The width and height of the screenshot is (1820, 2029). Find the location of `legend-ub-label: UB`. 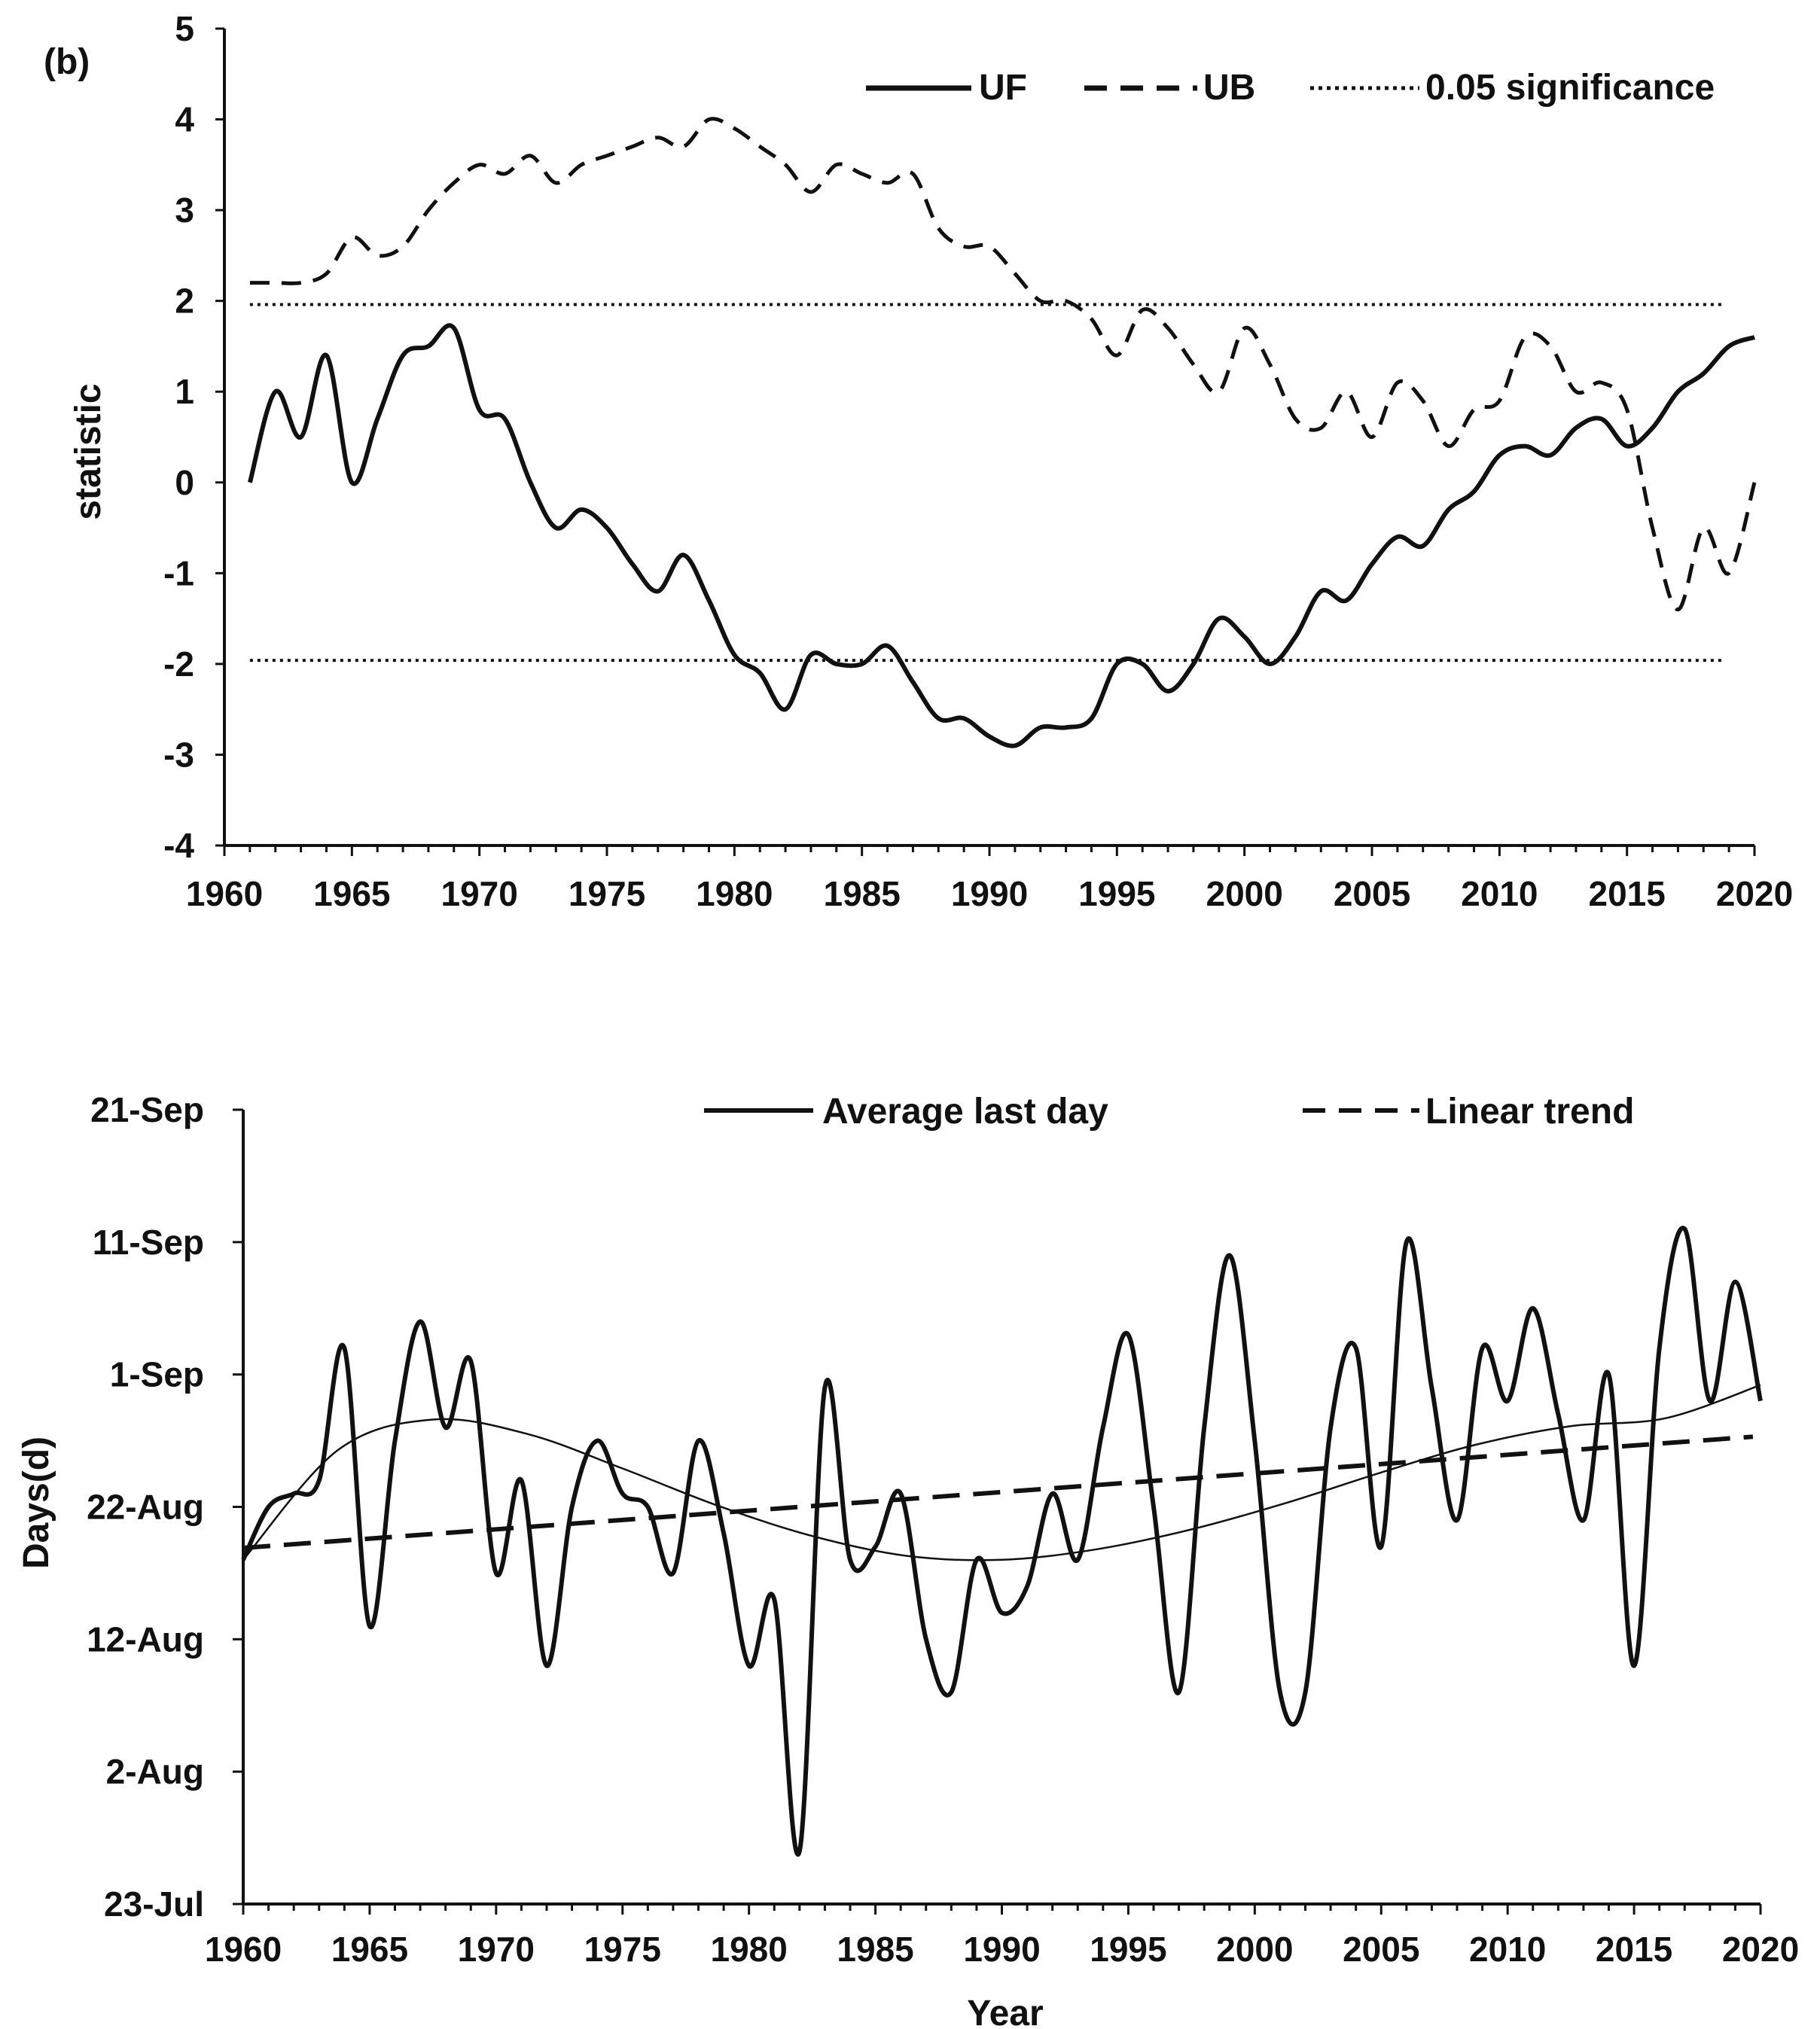

legend-ub-label: UB is located at coordinates (1229, 88).